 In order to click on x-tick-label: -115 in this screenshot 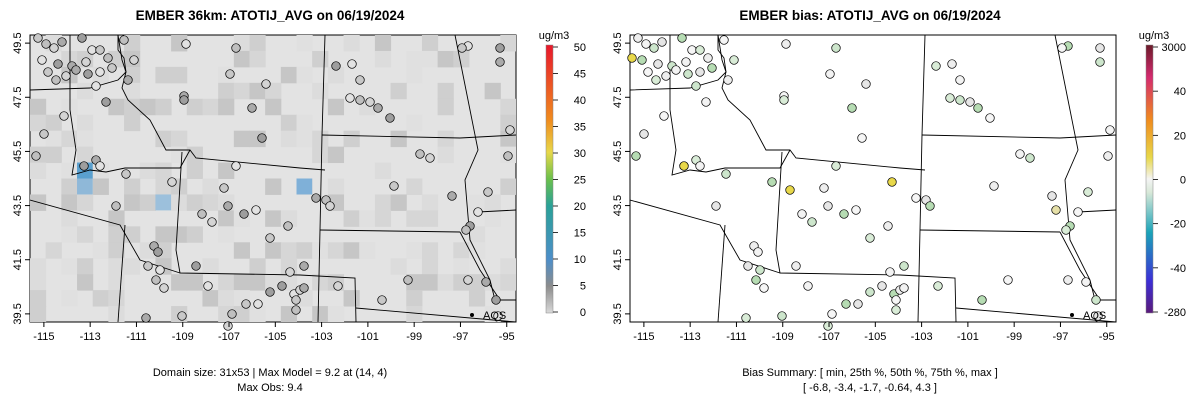, I will do `click(43, 337)`.